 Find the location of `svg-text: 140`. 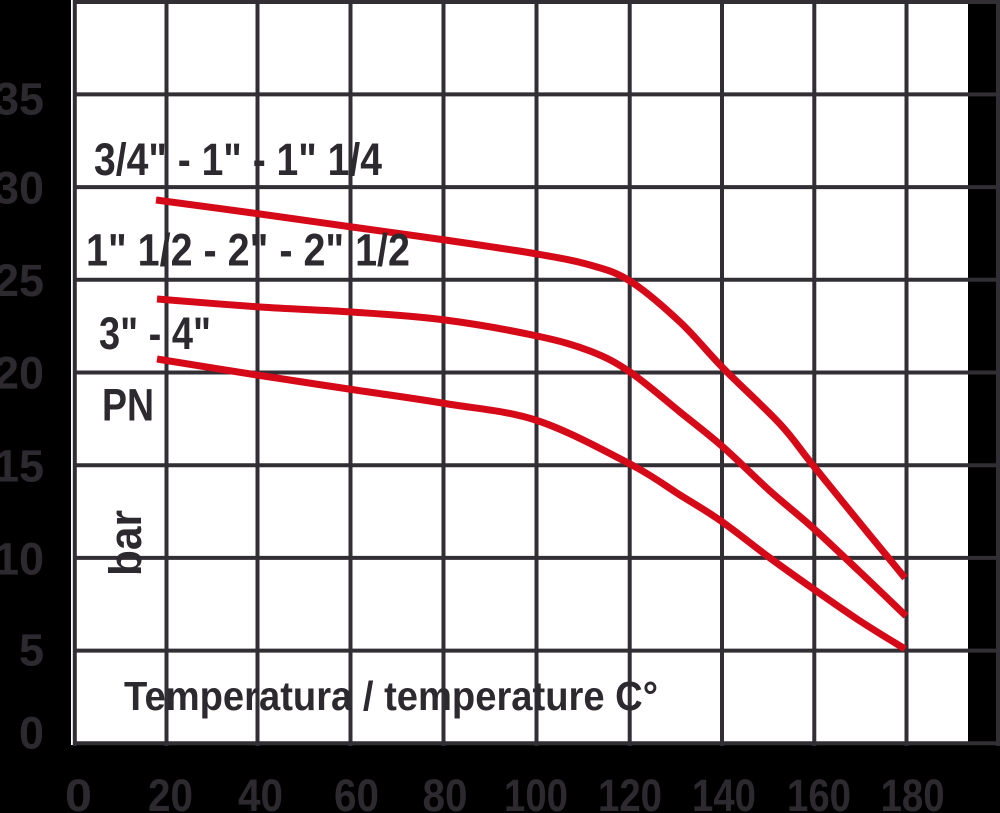

svg-text: 140 is located at coordinates (724, 791).